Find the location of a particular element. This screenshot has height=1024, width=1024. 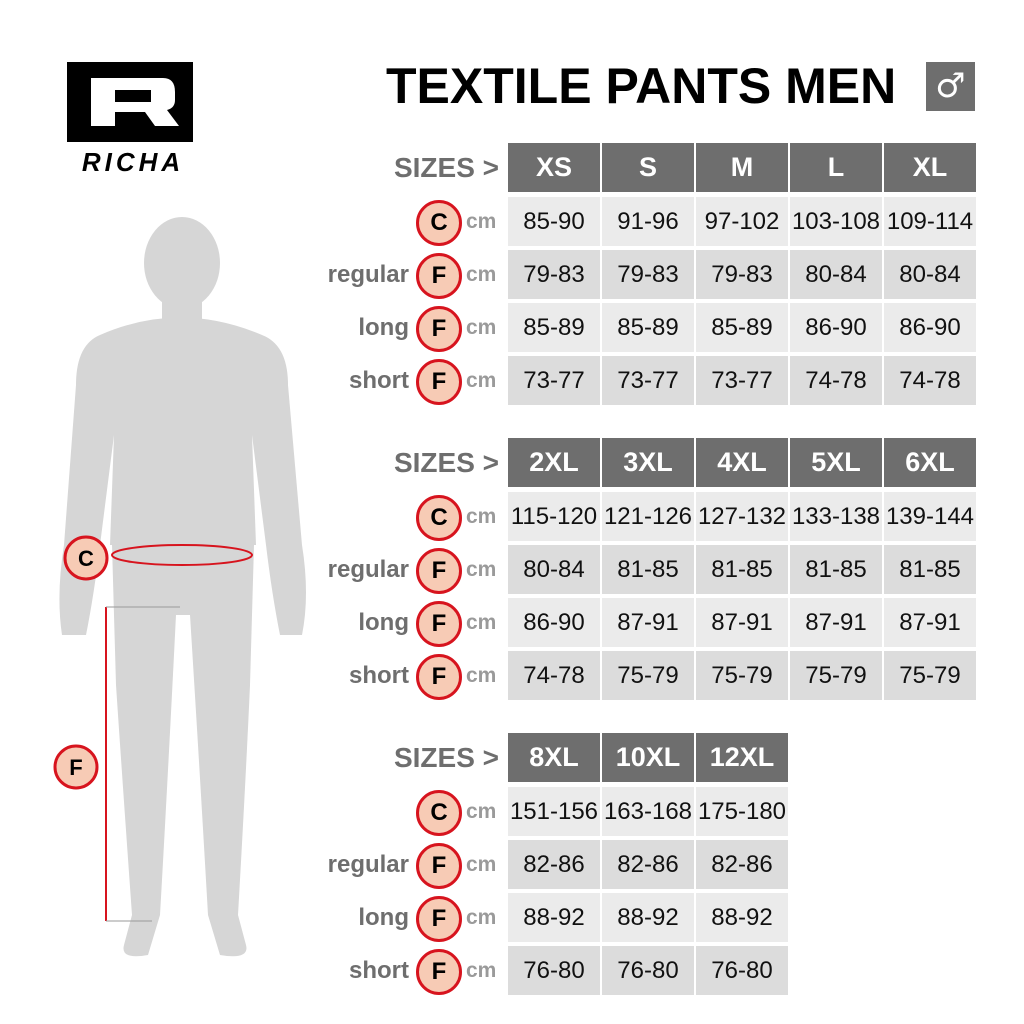

value-cell: 91-96 is located at coordinates (648, 221).